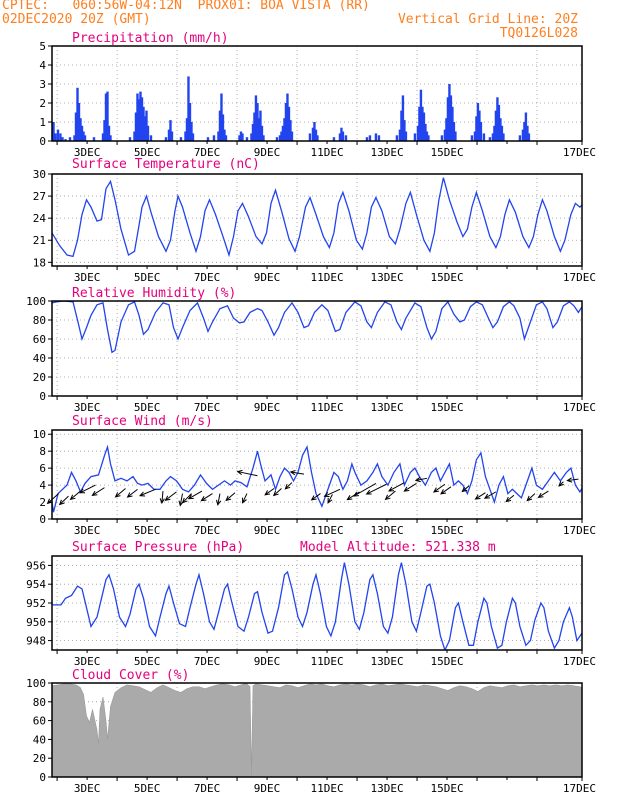 Image resolution: width=618 pixels, height=800 pixels. I want to click on y-tick-label: 3, so click(42, 84).